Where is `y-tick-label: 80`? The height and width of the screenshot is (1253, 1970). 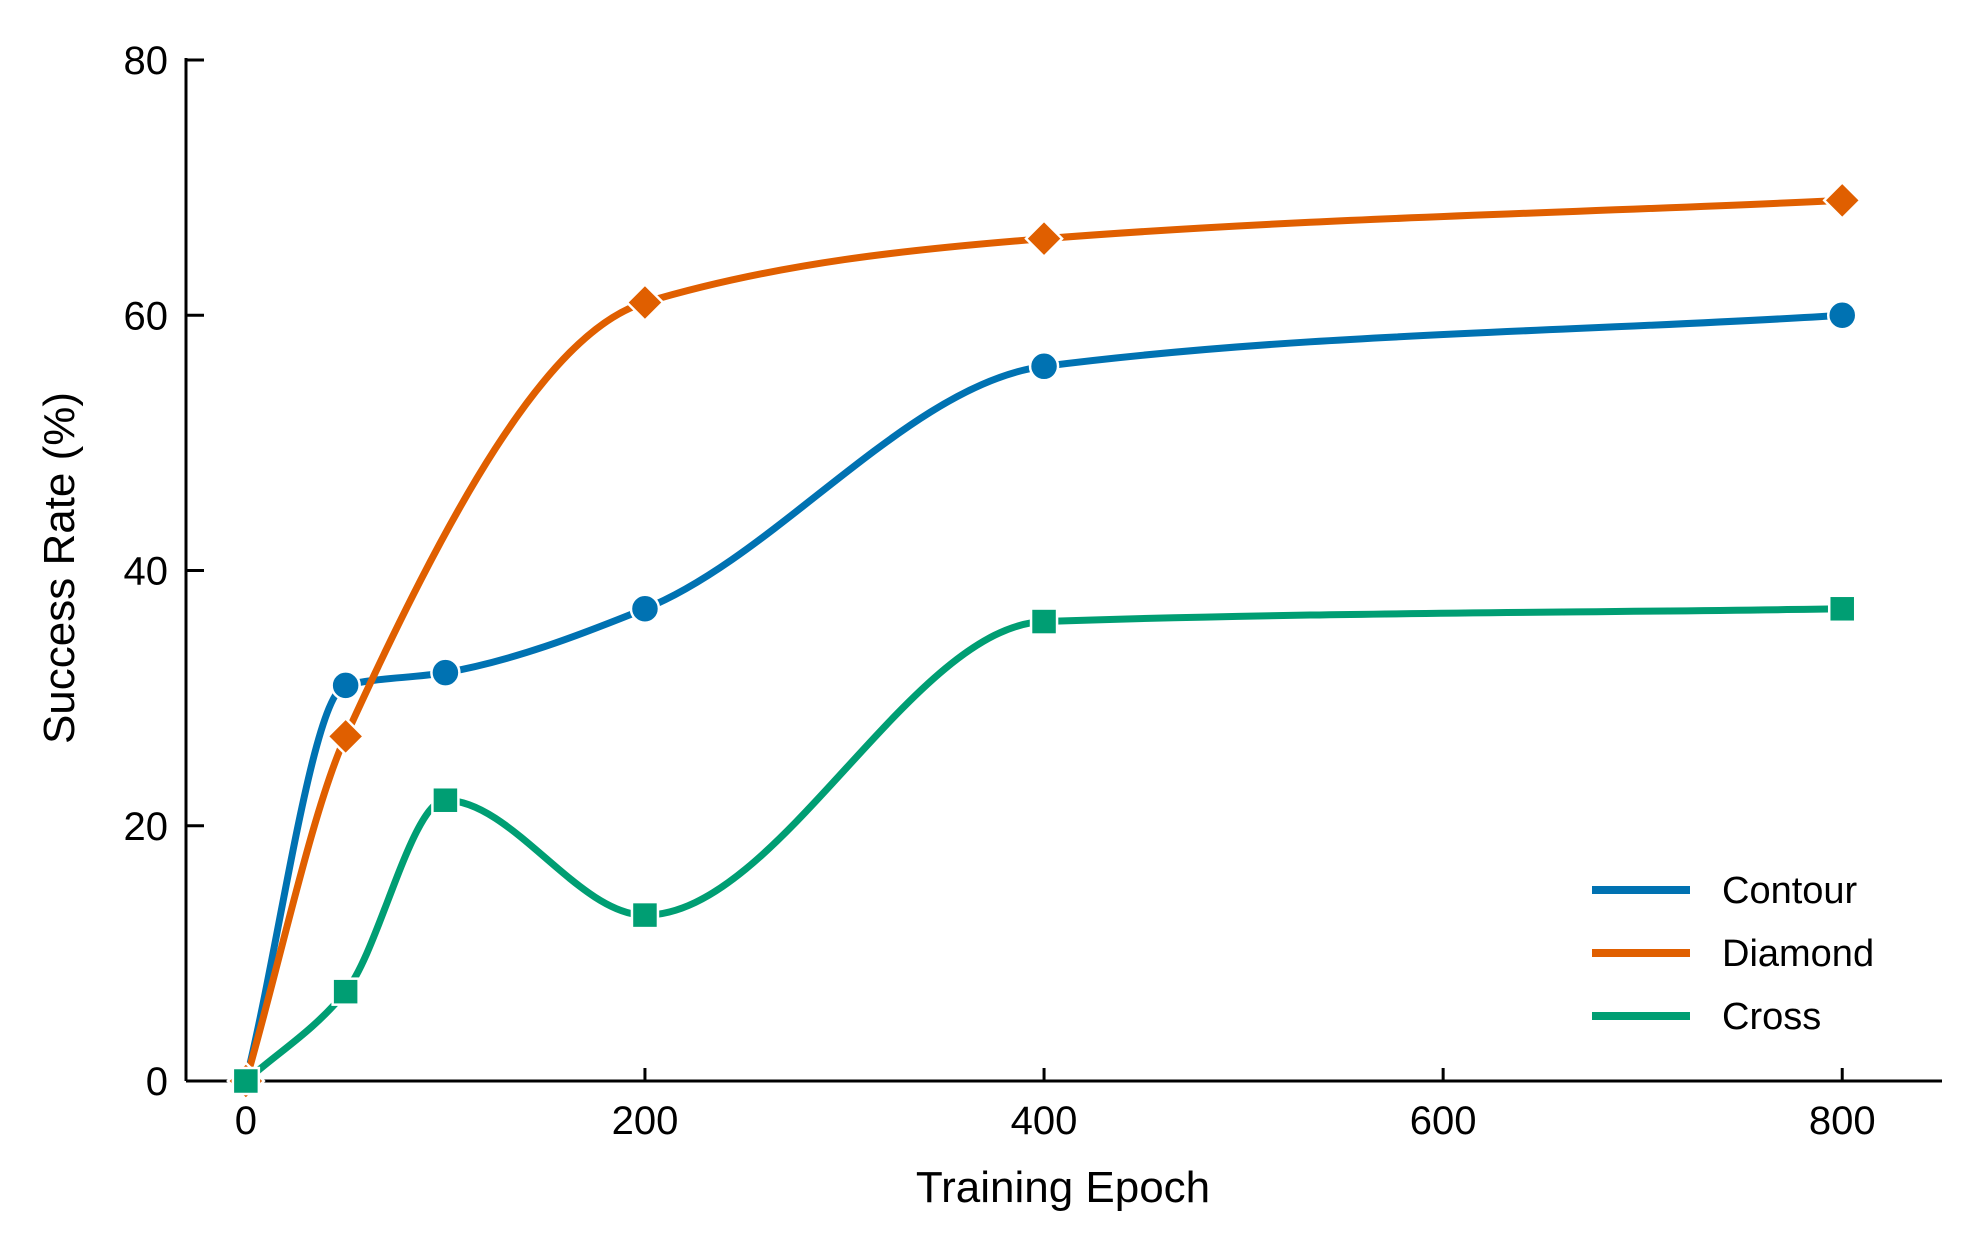 y-tick-label: 80 is located at coordinates (146, 61).